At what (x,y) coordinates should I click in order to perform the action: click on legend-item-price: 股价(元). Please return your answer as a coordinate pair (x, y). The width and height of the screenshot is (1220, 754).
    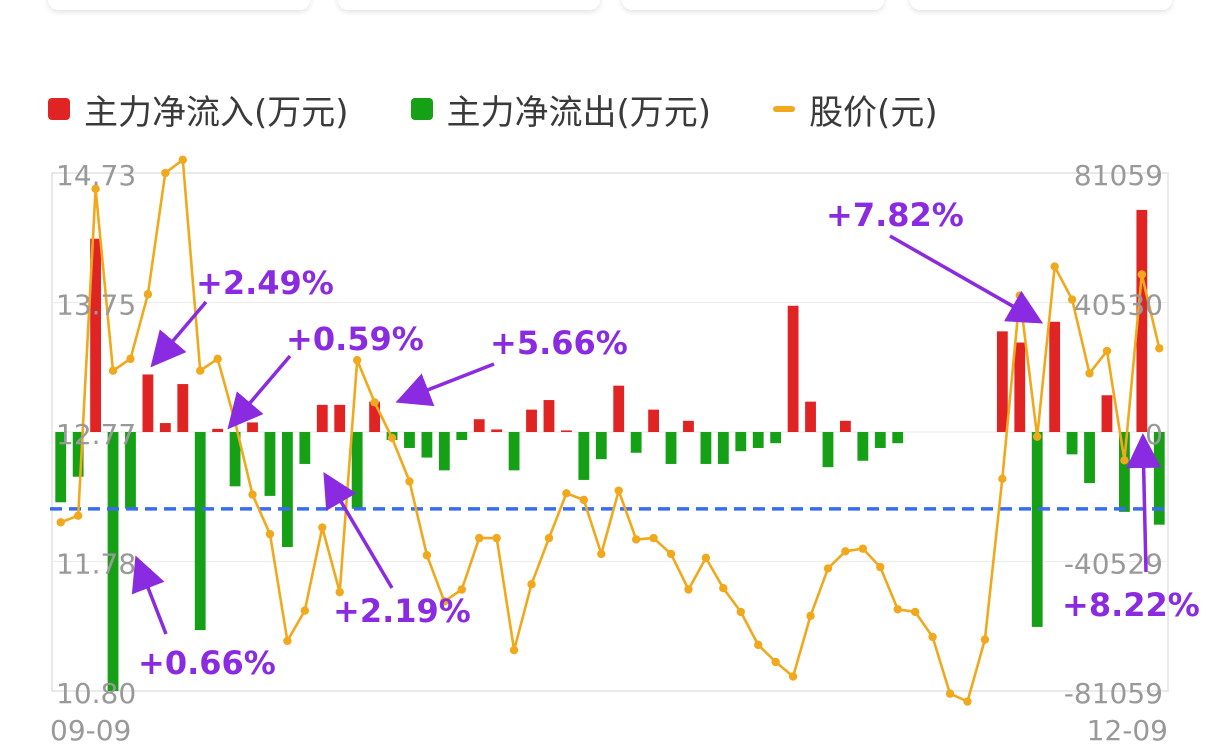
    Looking at the image, I should click on (855, 109).